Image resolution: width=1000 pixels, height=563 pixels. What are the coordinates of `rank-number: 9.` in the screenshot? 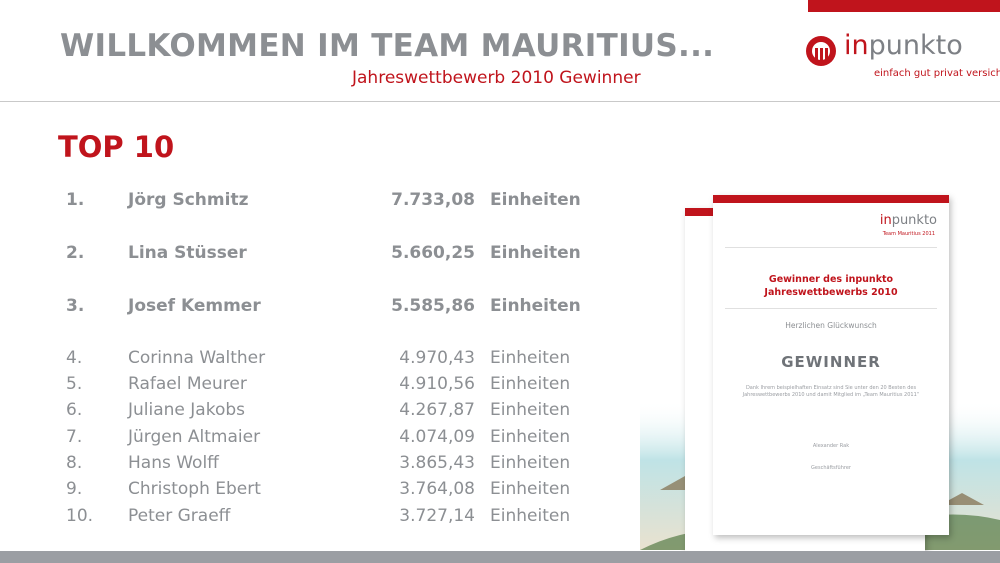 It's located at (74, 489).